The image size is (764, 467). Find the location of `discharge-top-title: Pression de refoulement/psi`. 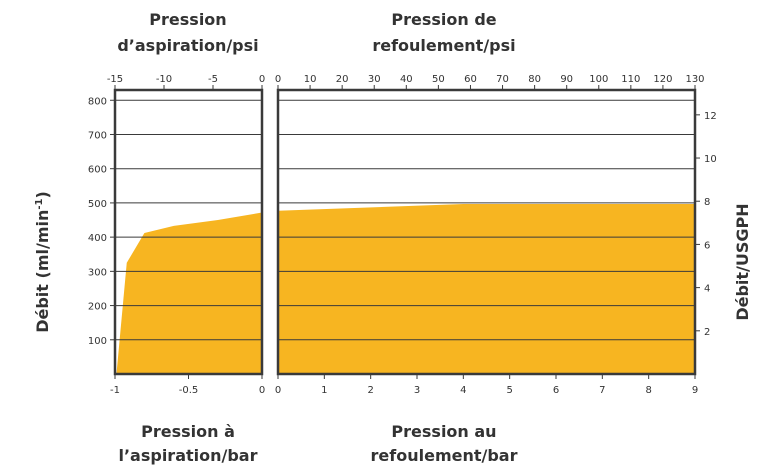

discharge-top-title: Pression de refoulement/psi is located at coordinates (443, 32).